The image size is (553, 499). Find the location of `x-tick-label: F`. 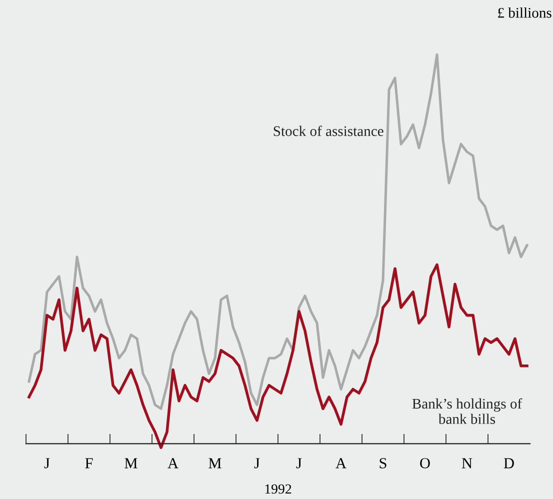

x-tick-label: F is located at coordinates (89, 463).